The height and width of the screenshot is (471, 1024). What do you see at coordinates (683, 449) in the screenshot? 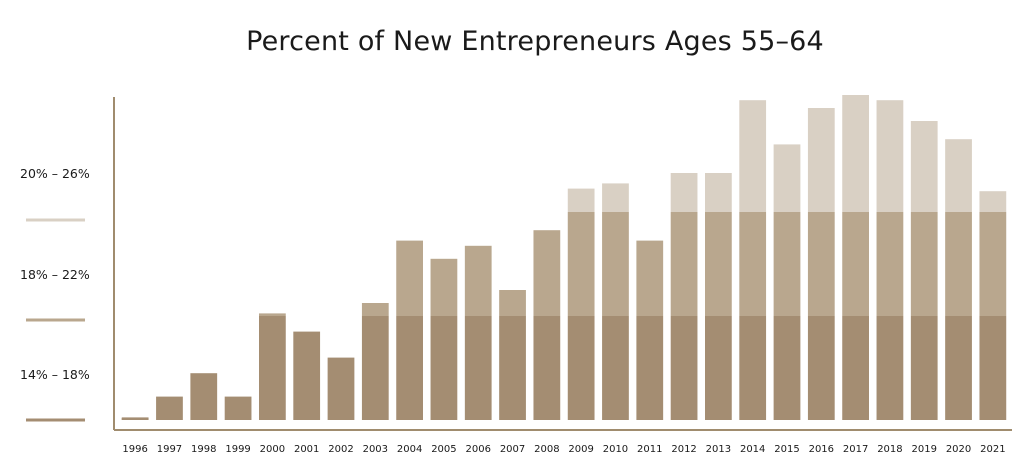
I see `x-tick-label-2012: 2012` at bounding box center [683, 449].